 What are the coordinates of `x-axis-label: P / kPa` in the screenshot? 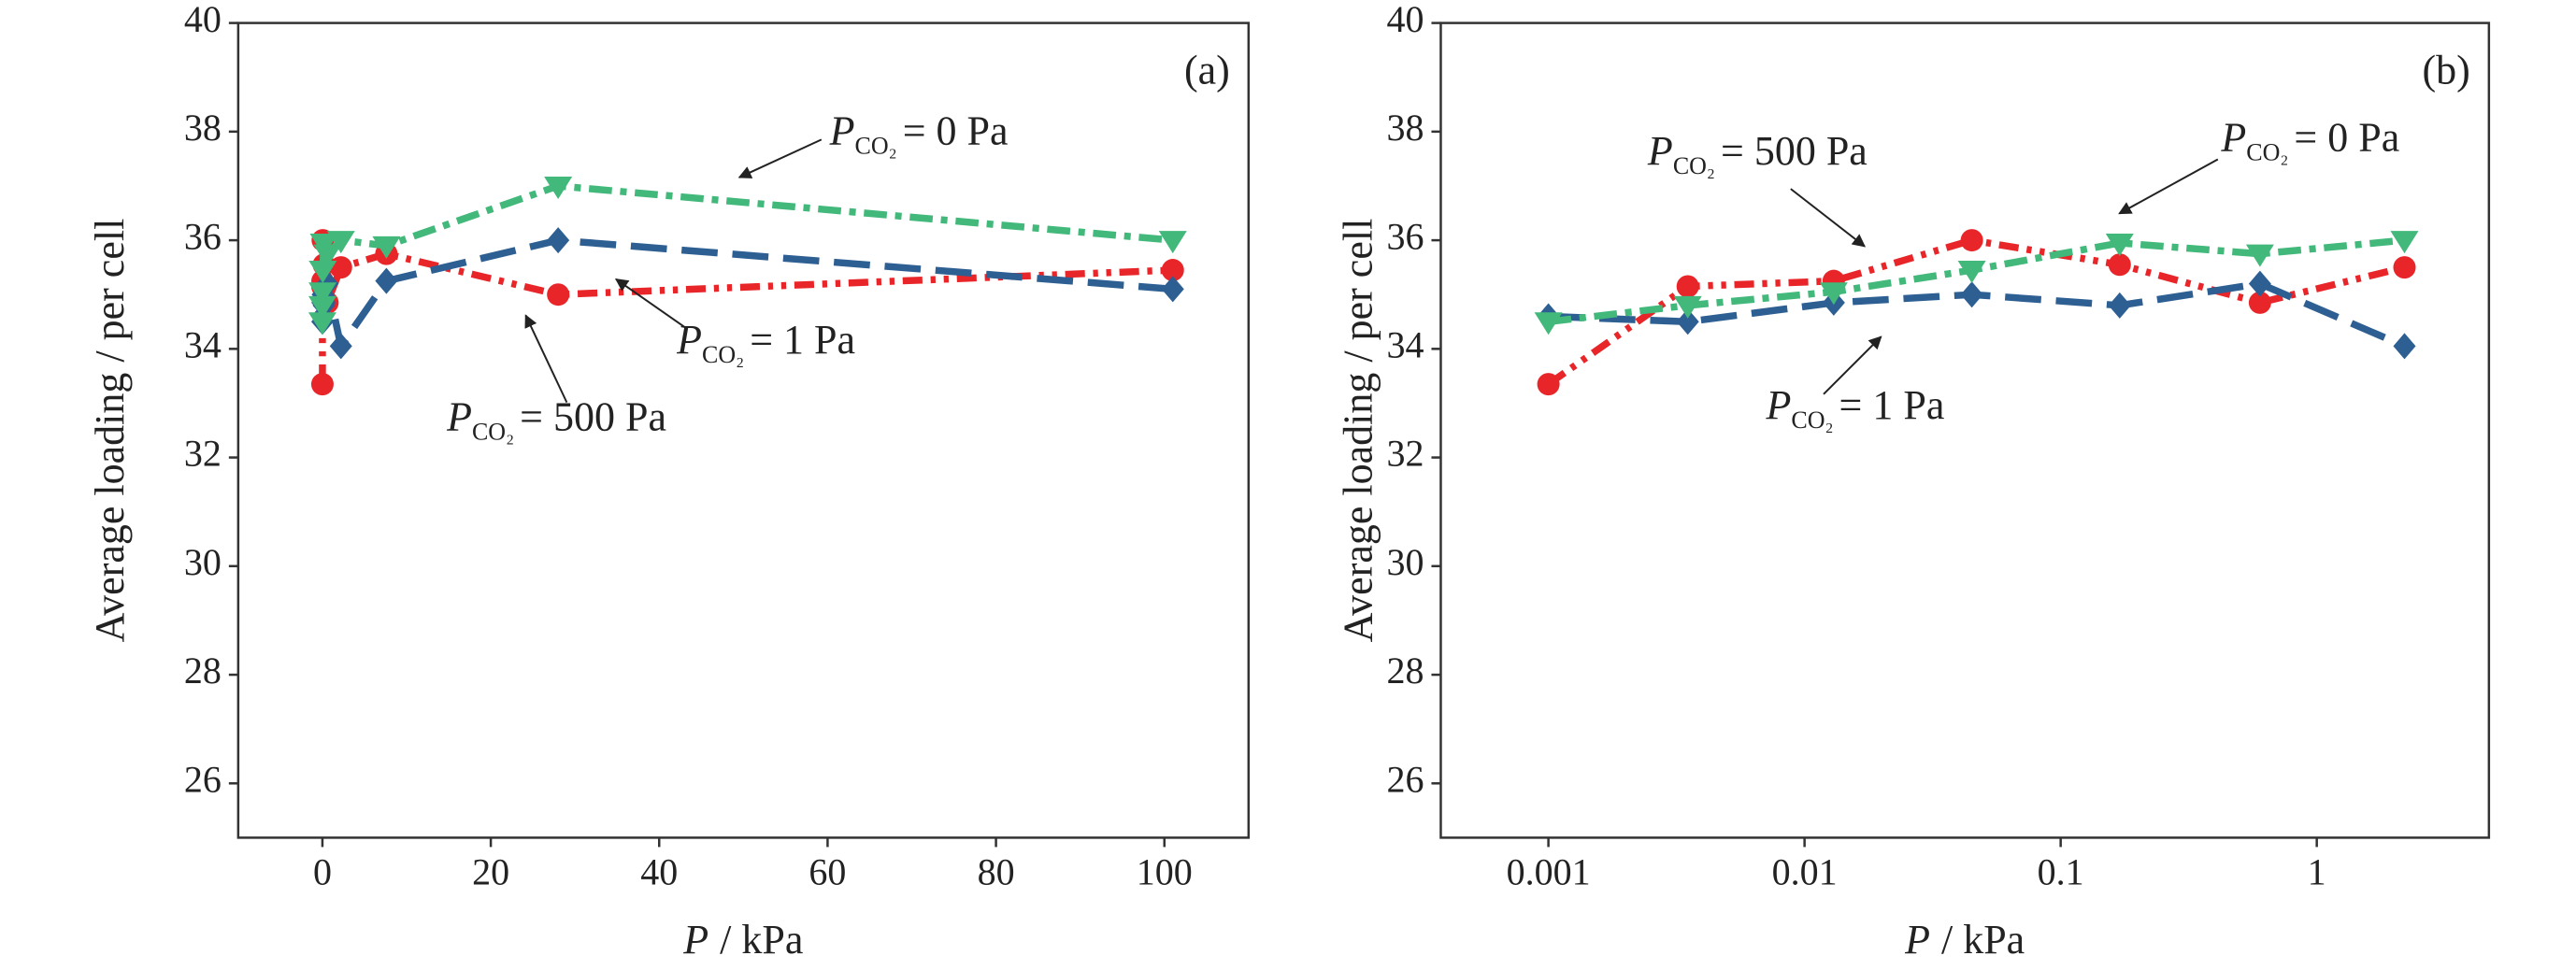 It's located at (1964, 940).